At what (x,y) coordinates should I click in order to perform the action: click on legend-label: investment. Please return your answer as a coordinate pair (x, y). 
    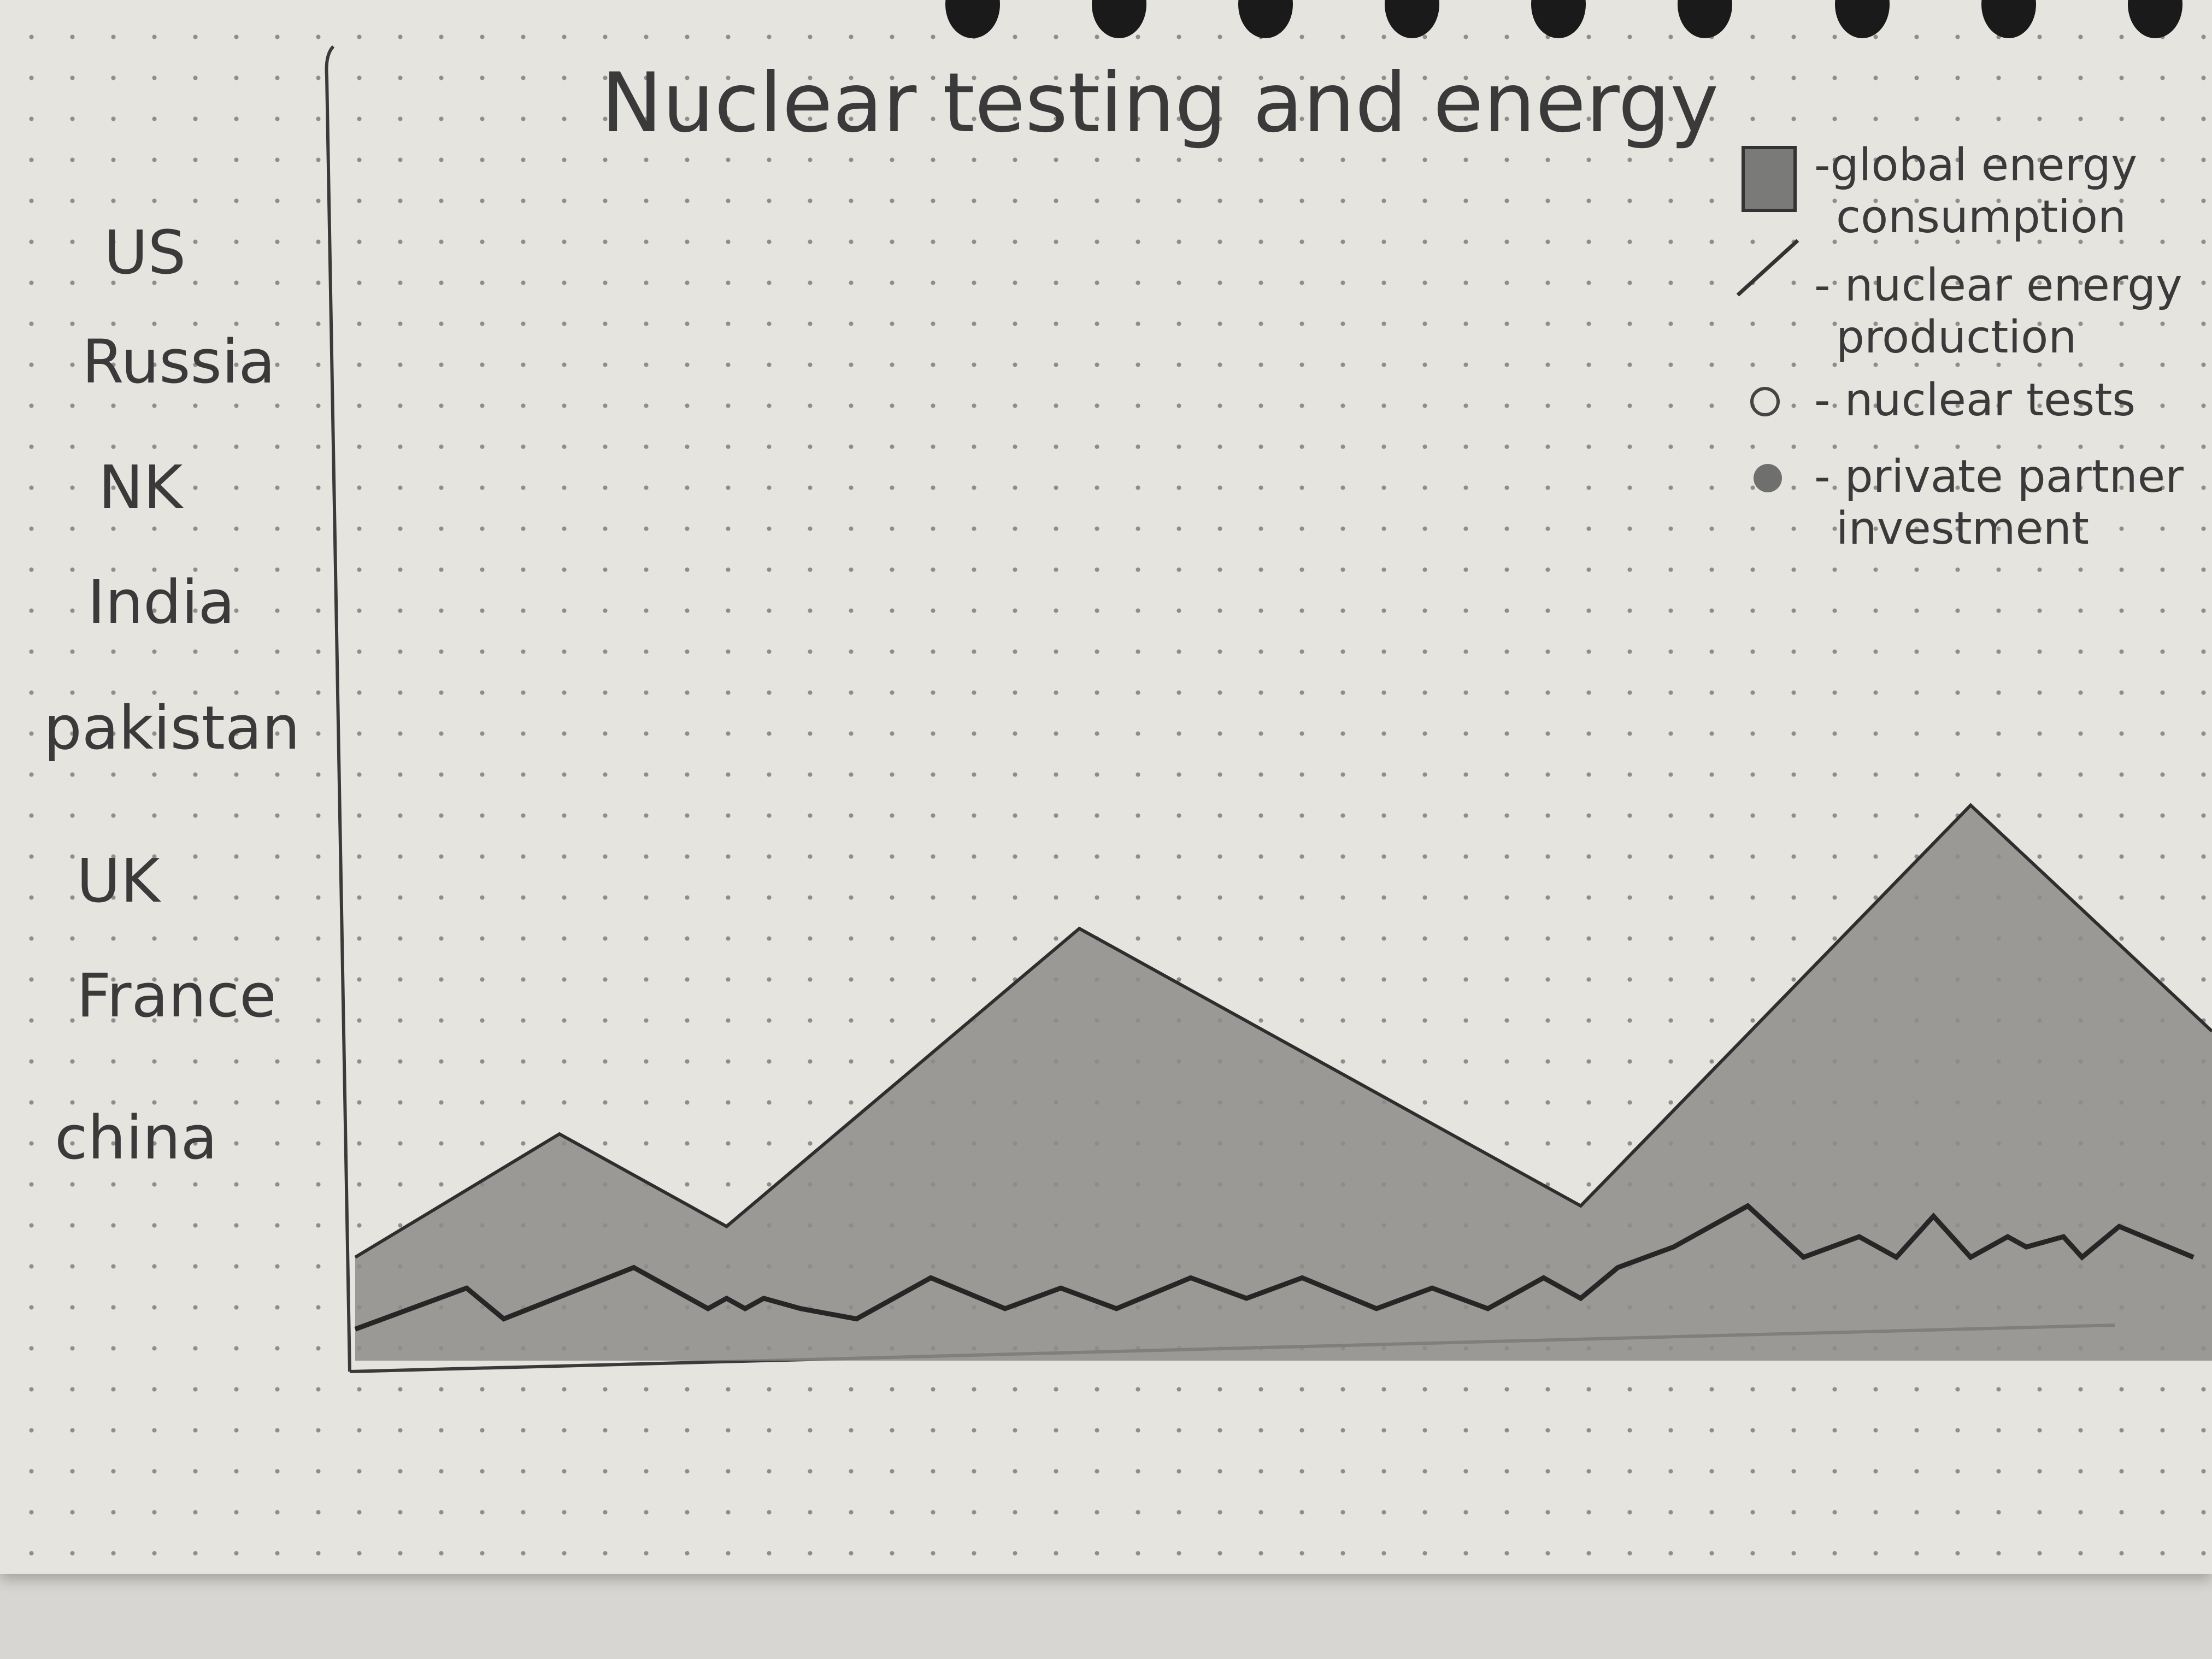
    Looking at the image, I should click on (1962, 529).